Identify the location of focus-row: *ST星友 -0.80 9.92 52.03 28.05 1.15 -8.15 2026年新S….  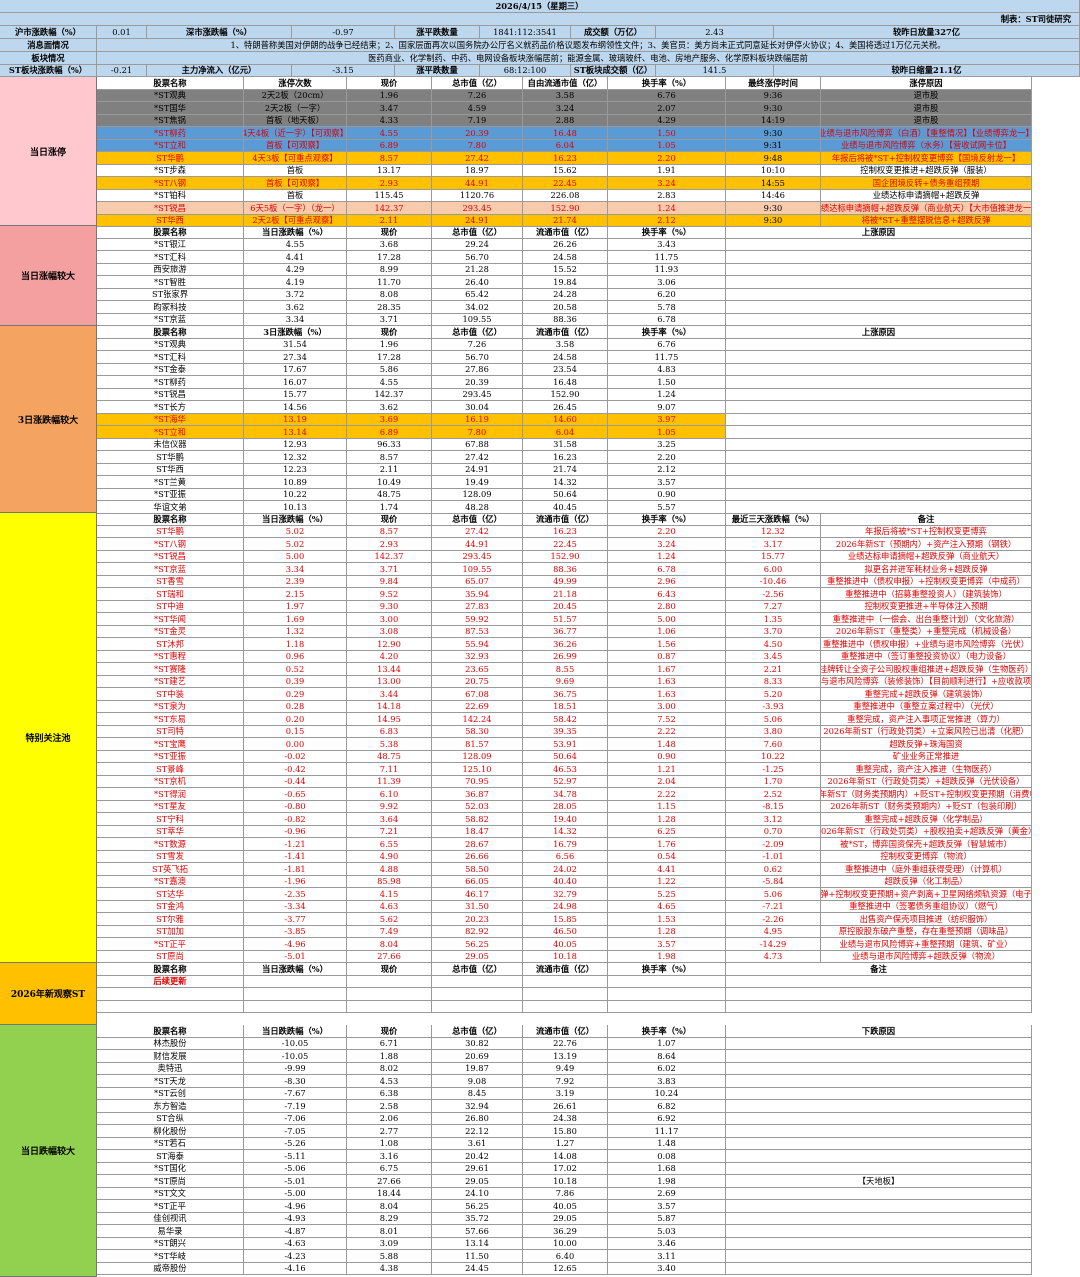
(540, 806).